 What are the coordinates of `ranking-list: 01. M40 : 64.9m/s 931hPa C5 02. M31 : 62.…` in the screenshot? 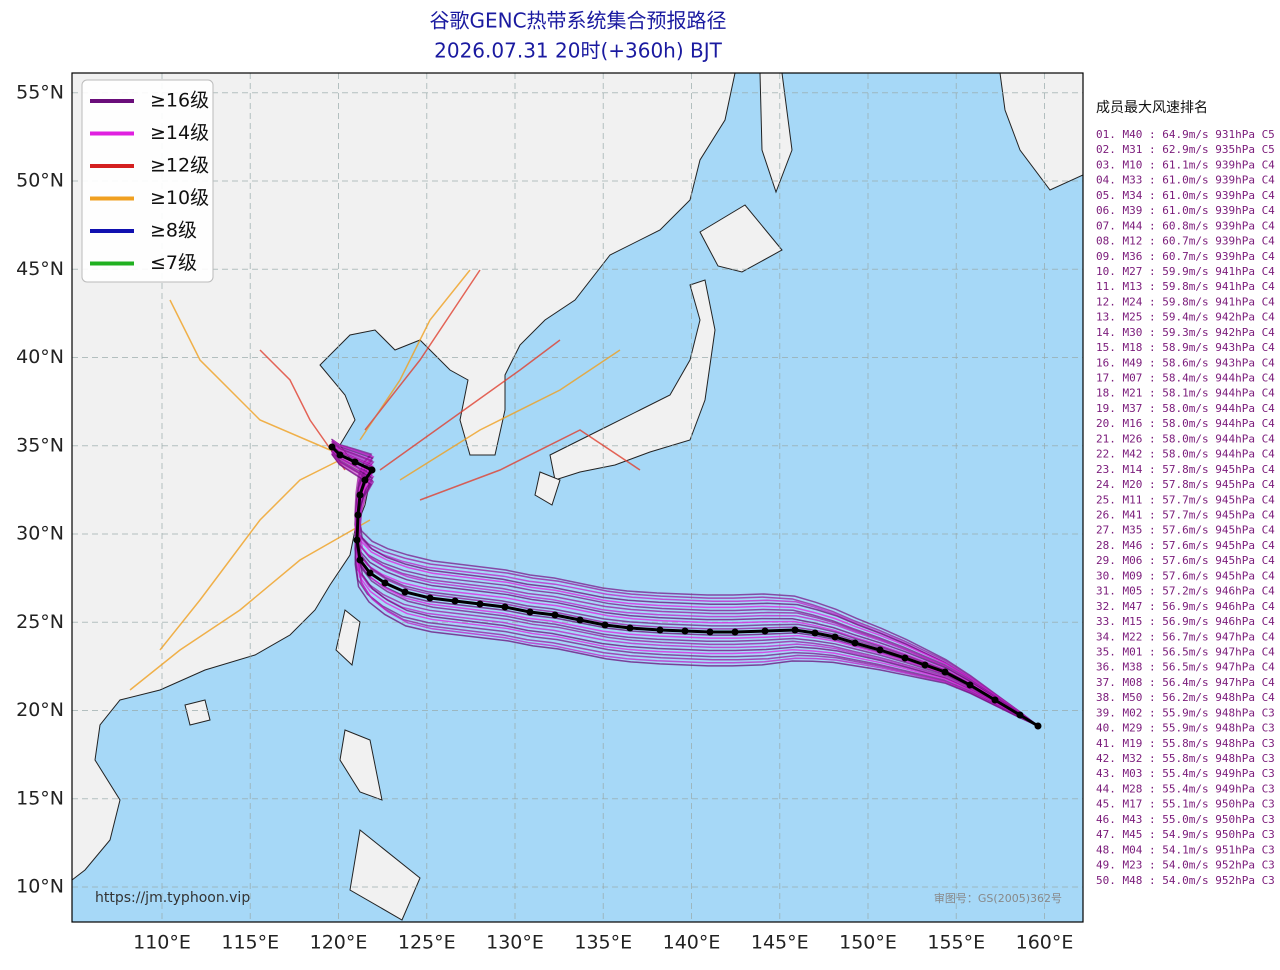 It's located at (1185, 507).